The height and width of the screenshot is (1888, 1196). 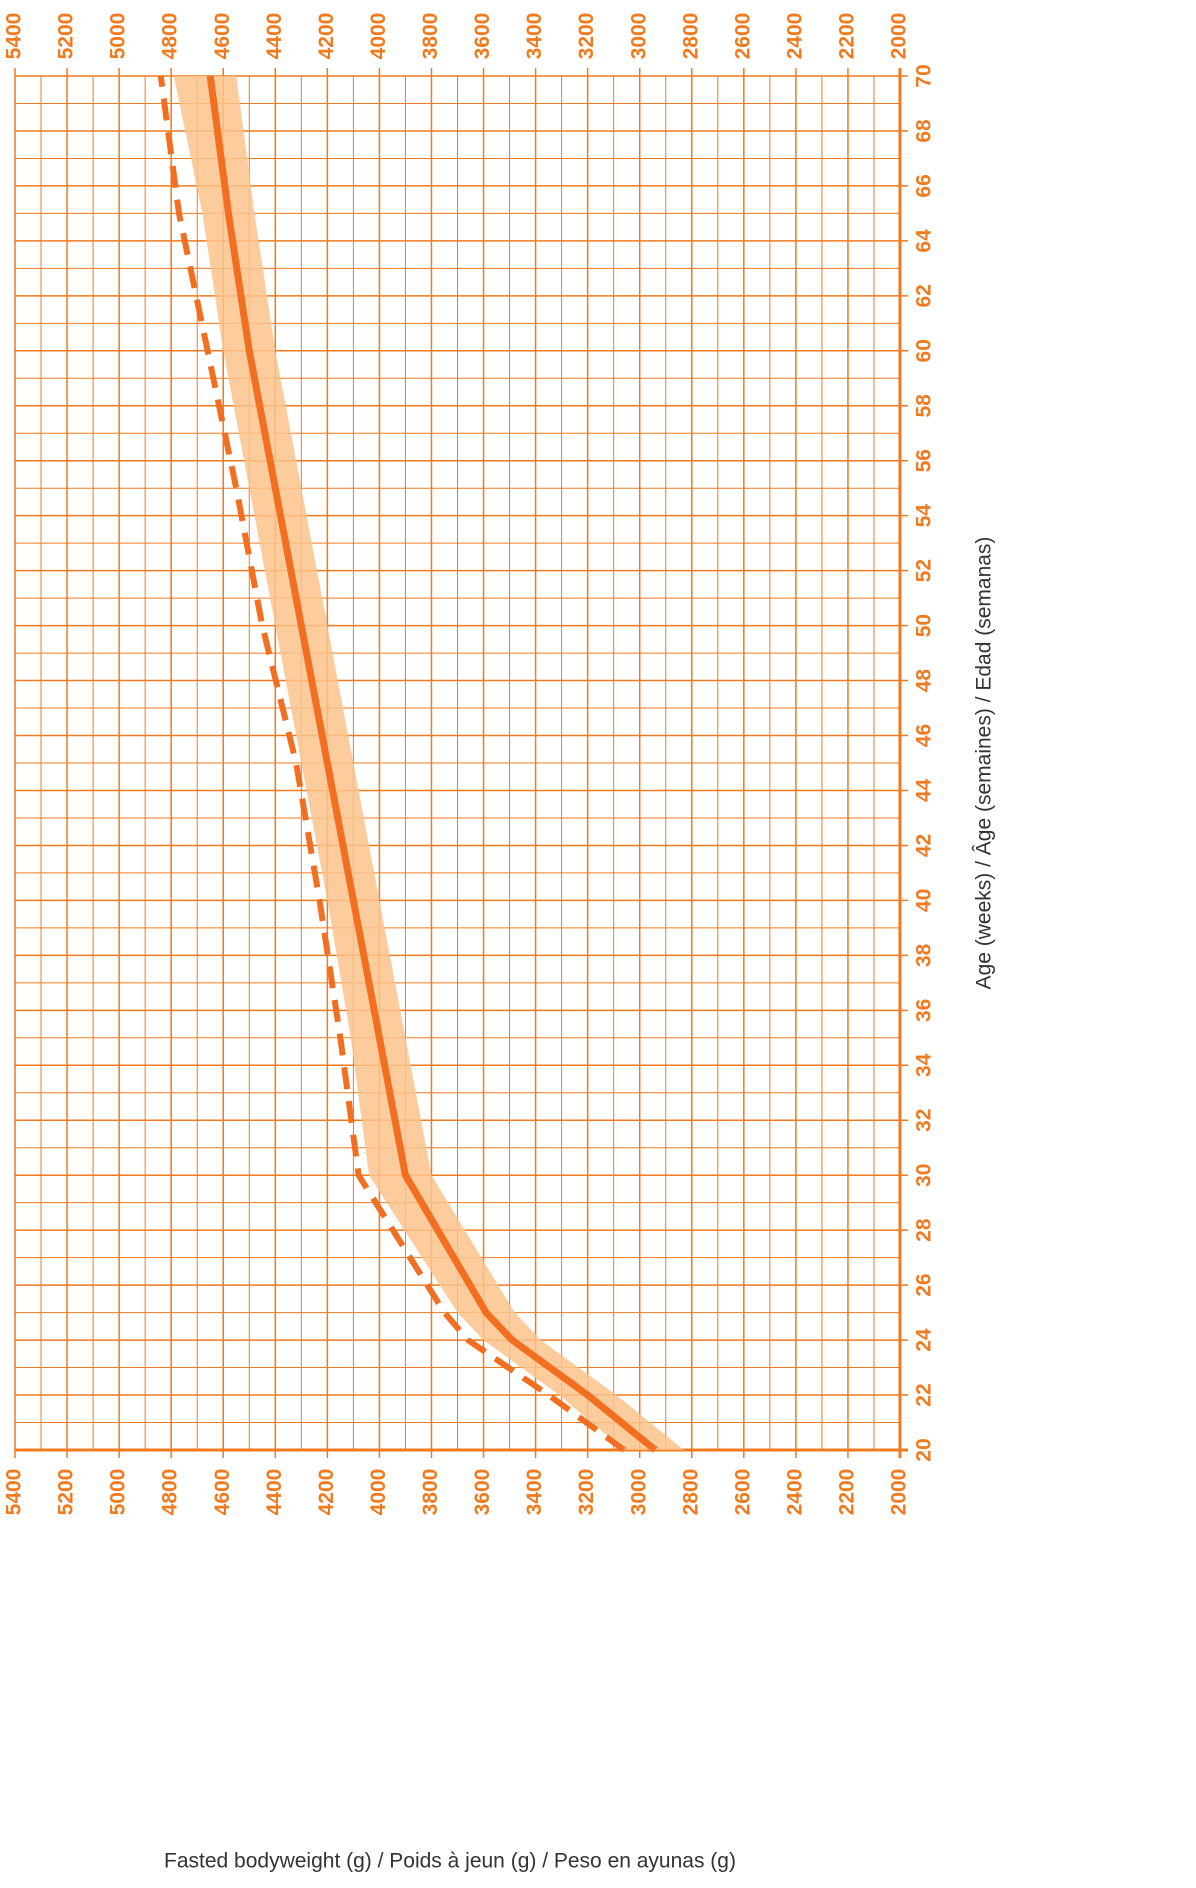 I want to click on x-tick-label: 60, so click(x=924, y=350).